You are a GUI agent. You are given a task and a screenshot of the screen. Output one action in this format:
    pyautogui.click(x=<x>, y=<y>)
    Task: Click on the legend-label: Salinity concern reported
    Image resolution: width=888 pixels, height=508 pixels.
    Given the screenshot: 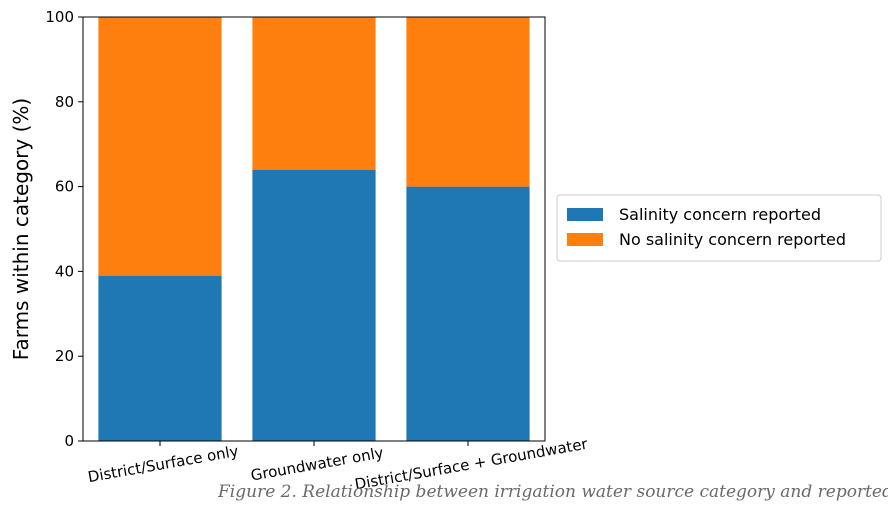 What is the action you would take?
    pyautogui.click(x=720, y=214)
    